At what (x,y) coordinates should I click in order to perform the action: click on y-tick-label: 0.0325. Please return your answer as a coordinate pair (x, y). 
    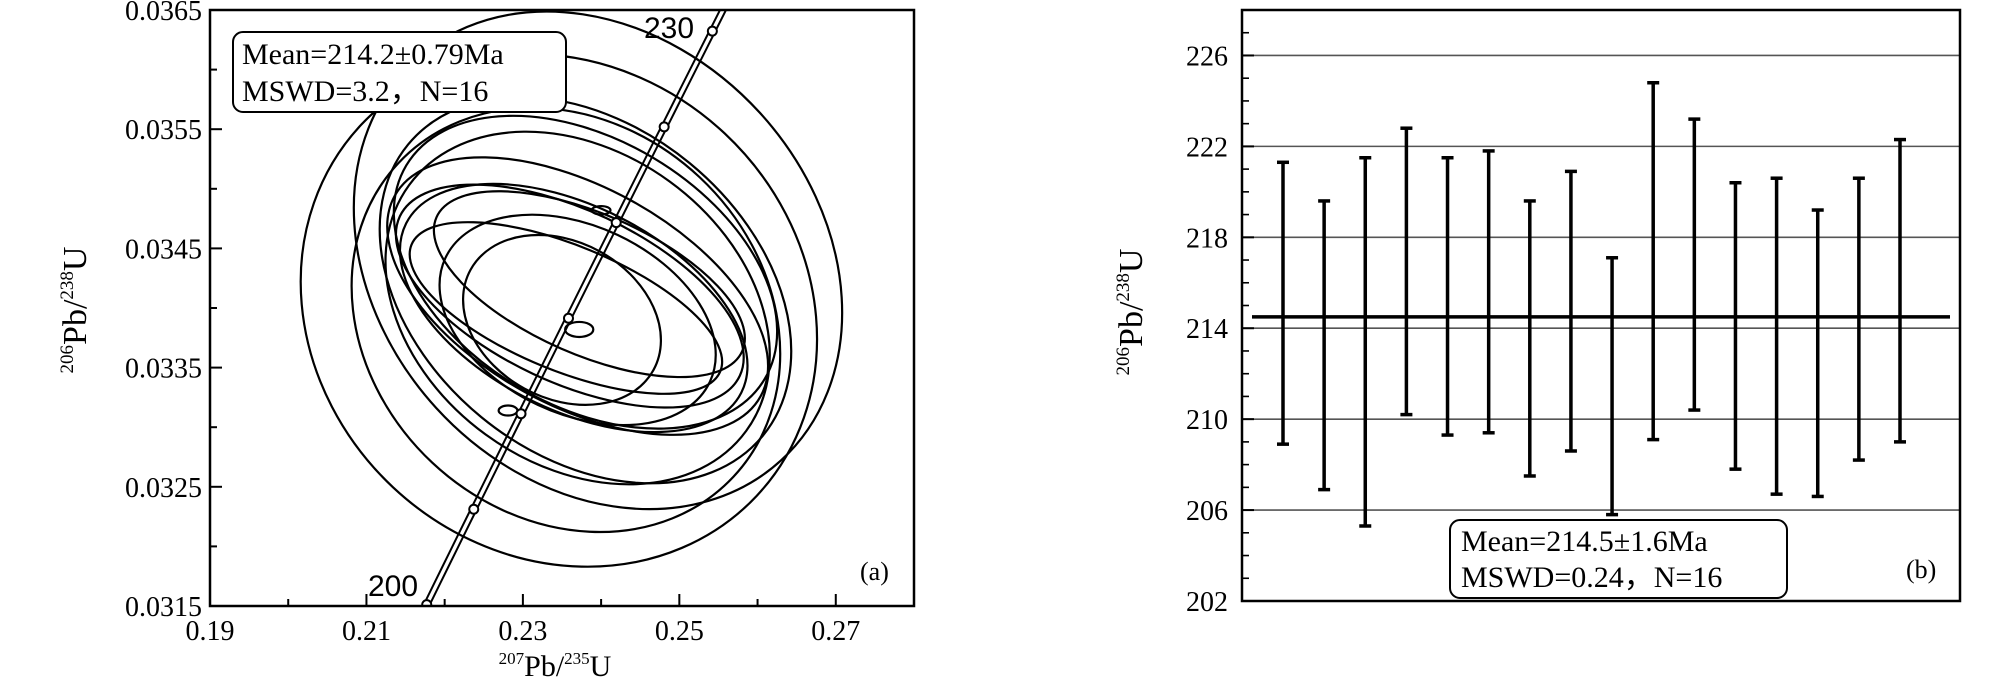
    Looking at the image, I should click on (163, 488).